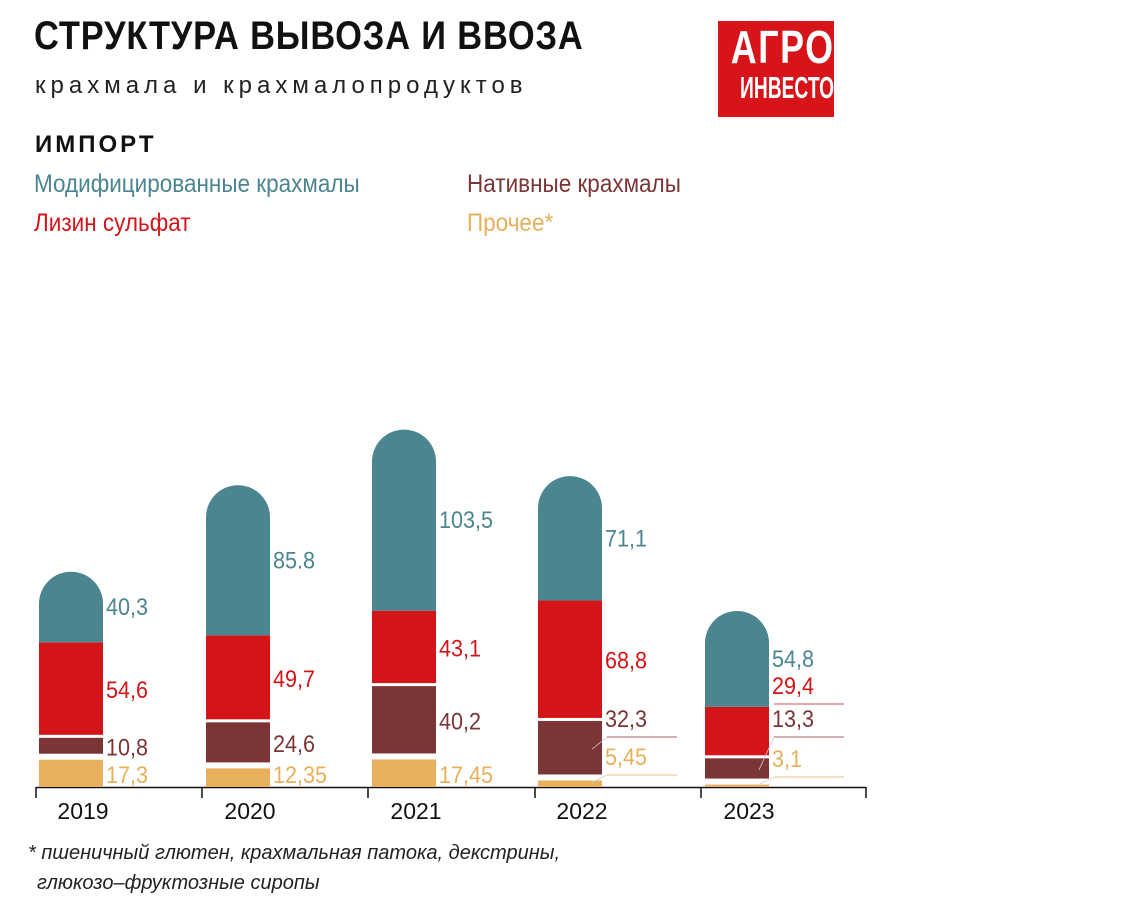 This screenshot has height=915, width=1139. Describe the element at coordinates (415, 811) in the screenshot. I see `x-tick-label-2021: 2021` at that location.